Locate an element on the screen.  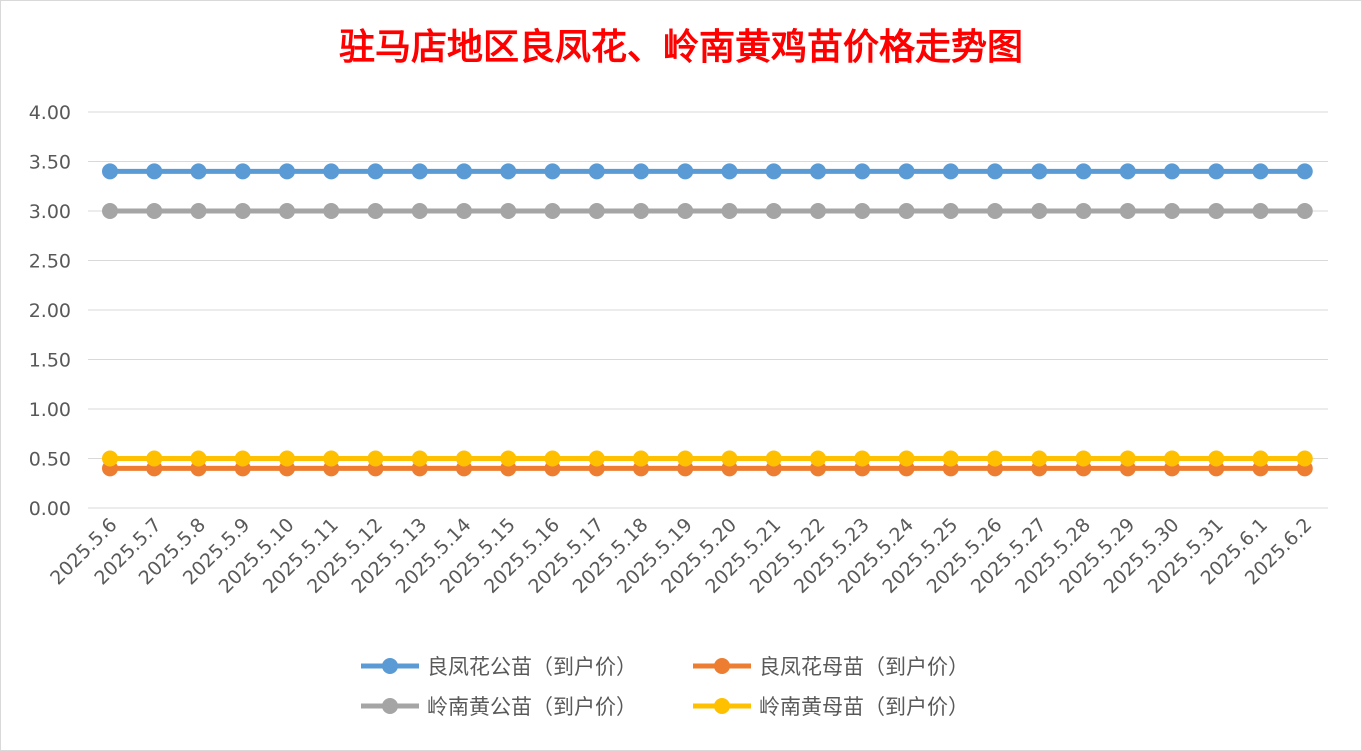
y-tick-label: 1.00 is located at coordinates (50, 410).